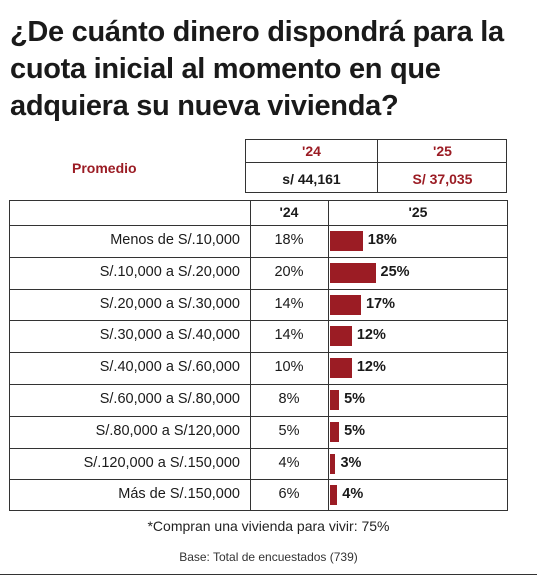 The width and height of the screenshot is (537, 582). Describe the element at coordinates (289, 494) in the screenshot. I see `value-24-label: 6%` at that location.